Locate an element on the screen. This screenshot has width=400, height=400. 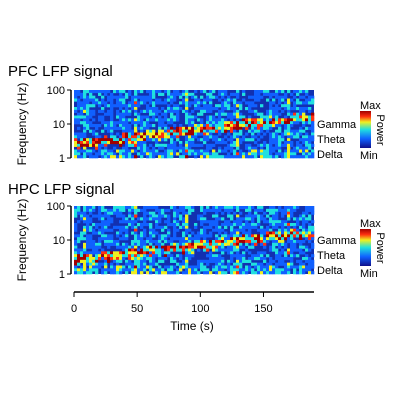
pfc-colorbar is located at coordinates (365, 129).